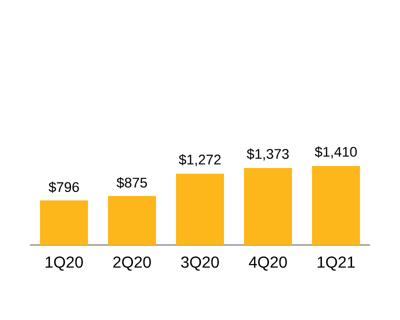  What do you see at coordinates (199, 160) in the screenshot?
I see `data-label: $1,272` at bounding box center [199, 160].